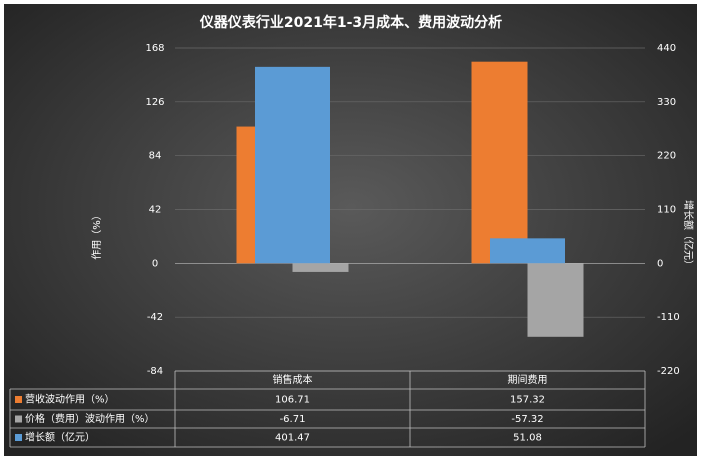 The width and height of the screenshot is (702, 465). What do you see at coordinates (688, 235) in the screenshot?
I see `y2-axis-title: 增长额（亿元）` at bounding box center [688, 235].